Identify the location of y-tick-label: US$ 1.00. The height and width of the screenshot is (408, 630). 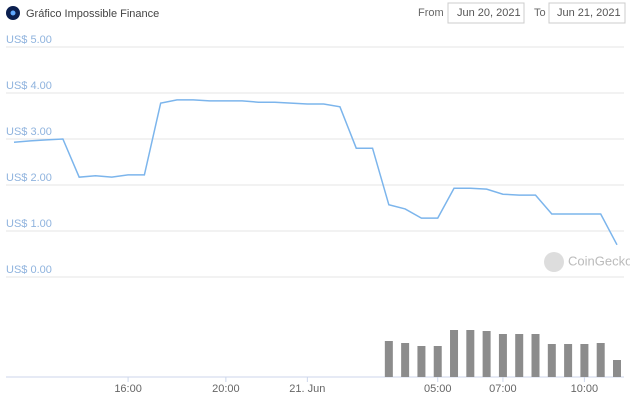
(29, 224).